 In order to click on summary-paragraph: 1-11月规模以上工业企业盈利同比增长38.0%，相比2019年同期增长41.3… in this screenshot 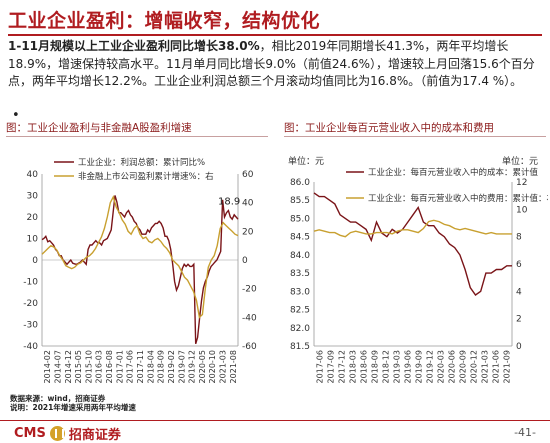, I will do `click(277, 64)`.